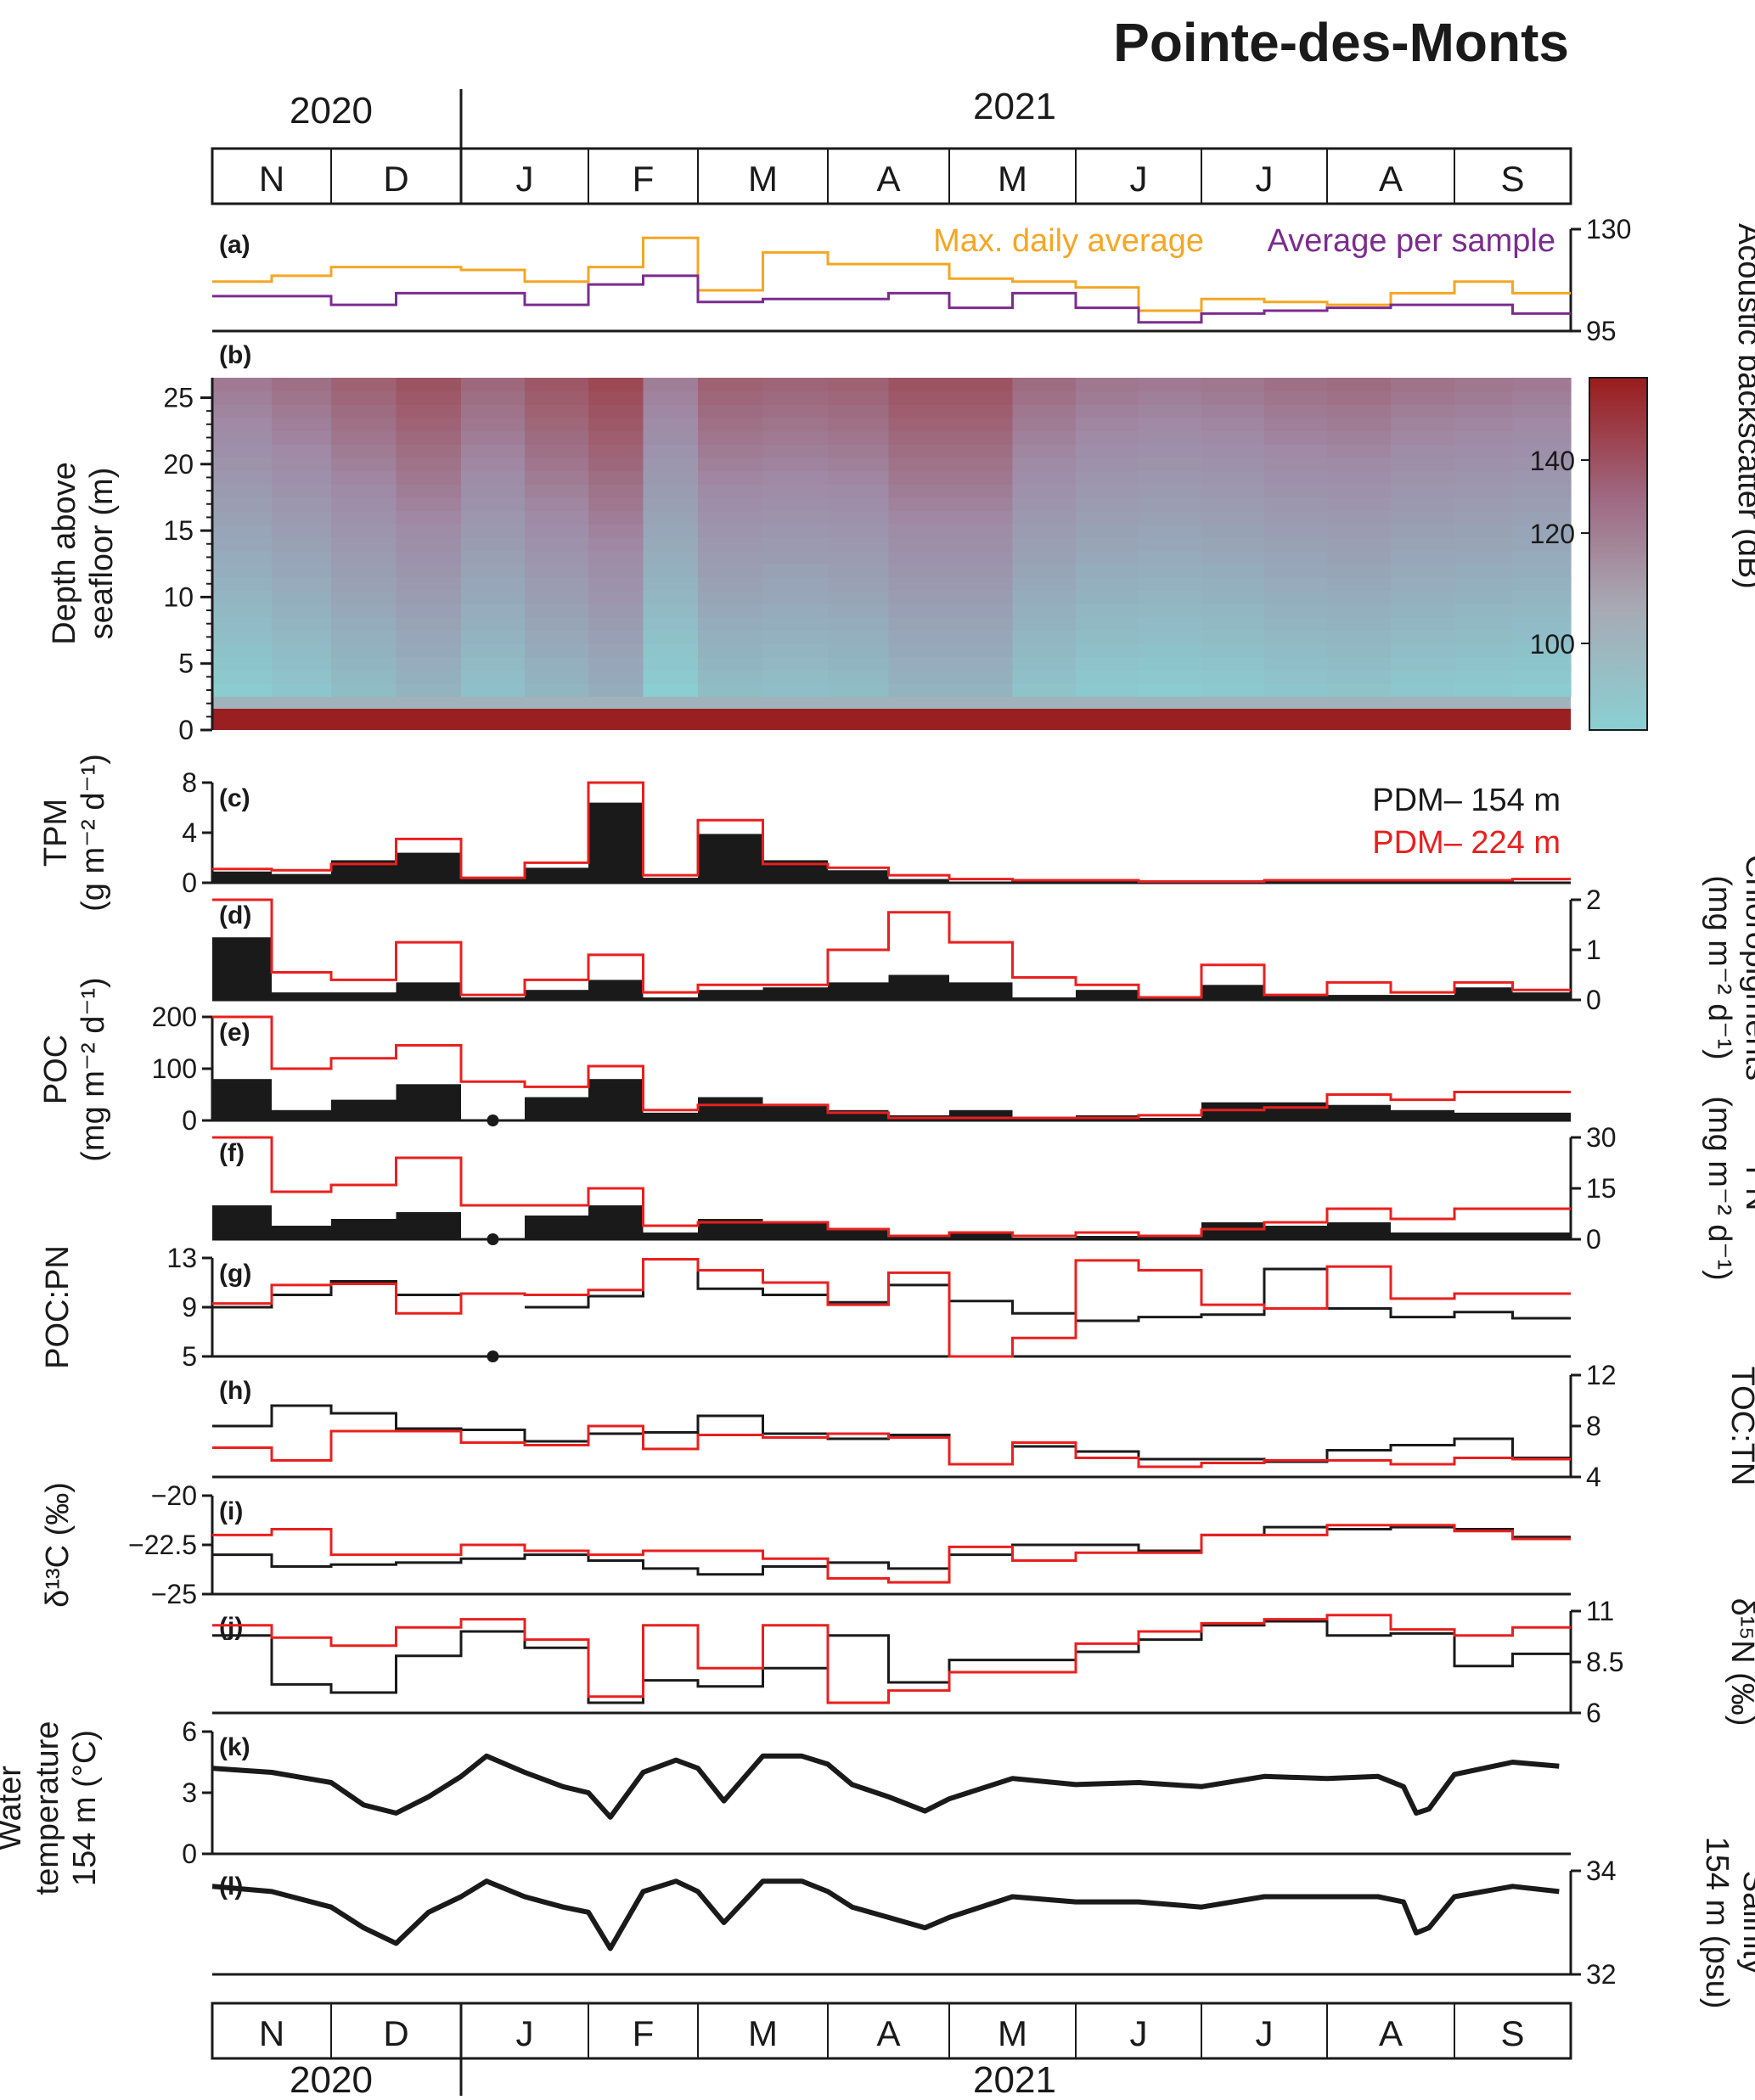  What do you see at coordinates (102, 554) in the screenshot?
I see `ylabel-b-line-1: seafloor (m)` at bounding box center [102, 554].